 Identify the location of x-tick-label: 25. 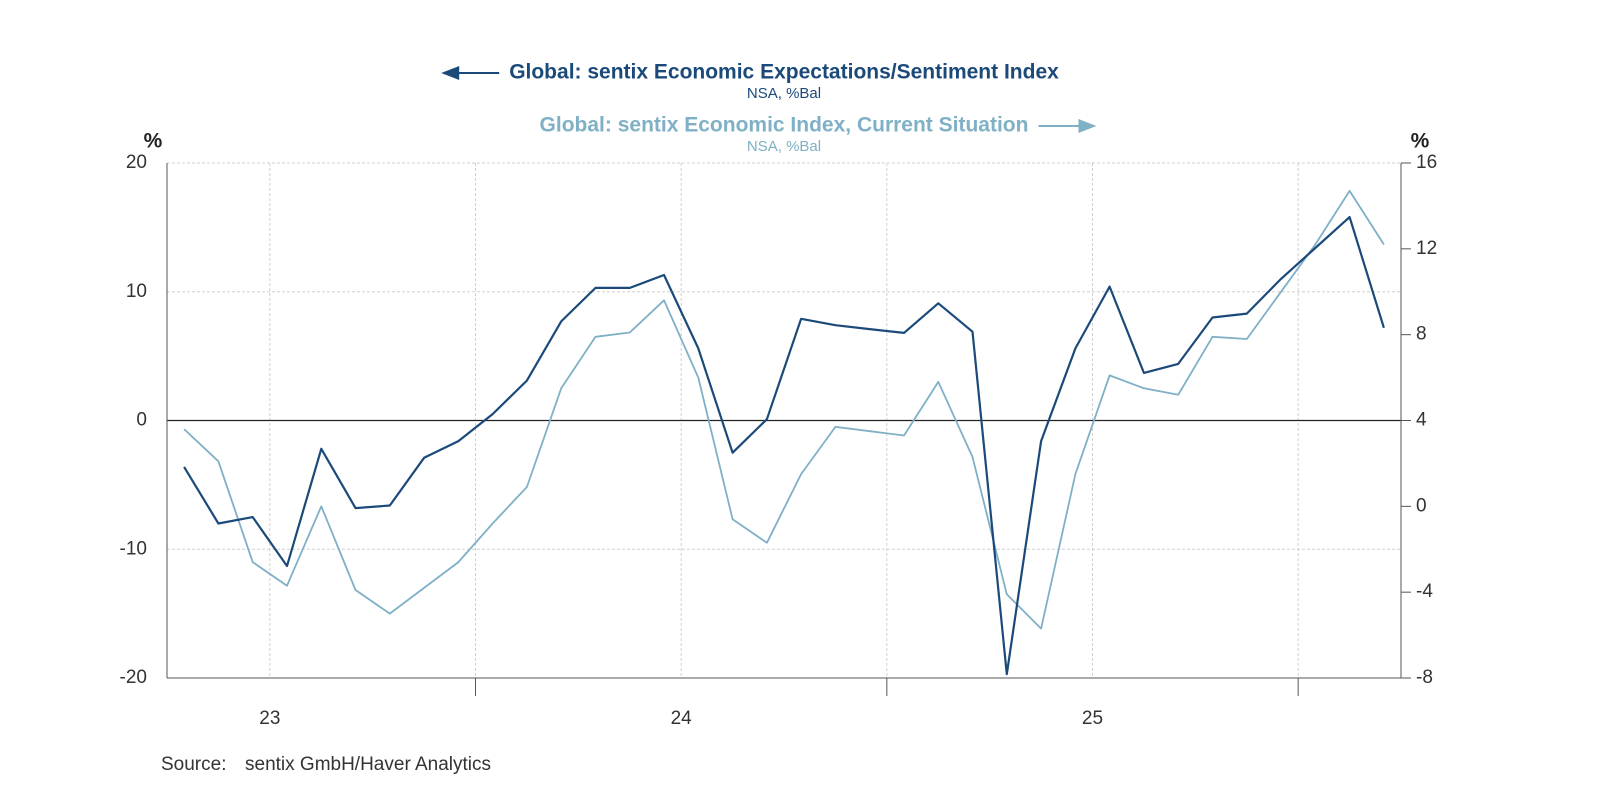
(1092, 718).